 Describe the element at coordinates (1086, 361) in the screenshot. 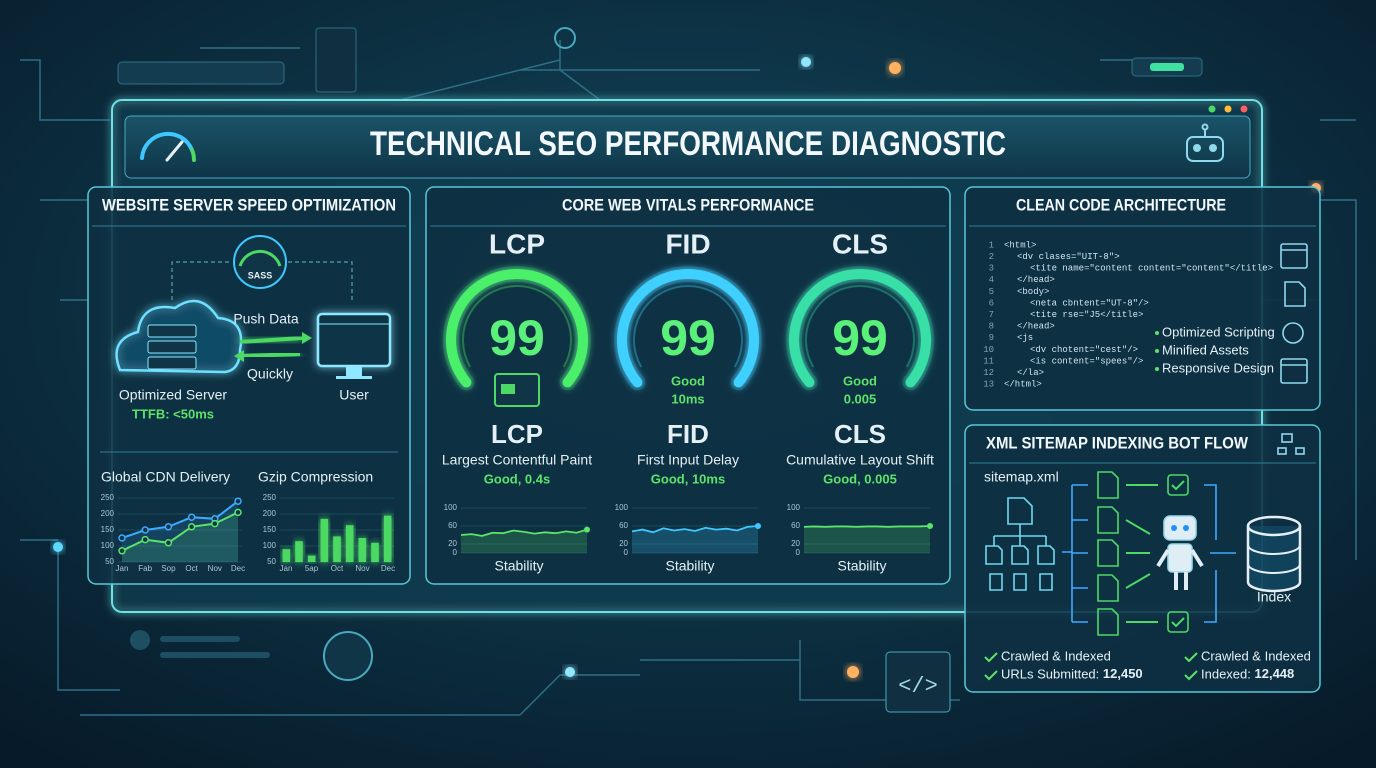

I see `code-line: <is content="spees"/>` at that location.